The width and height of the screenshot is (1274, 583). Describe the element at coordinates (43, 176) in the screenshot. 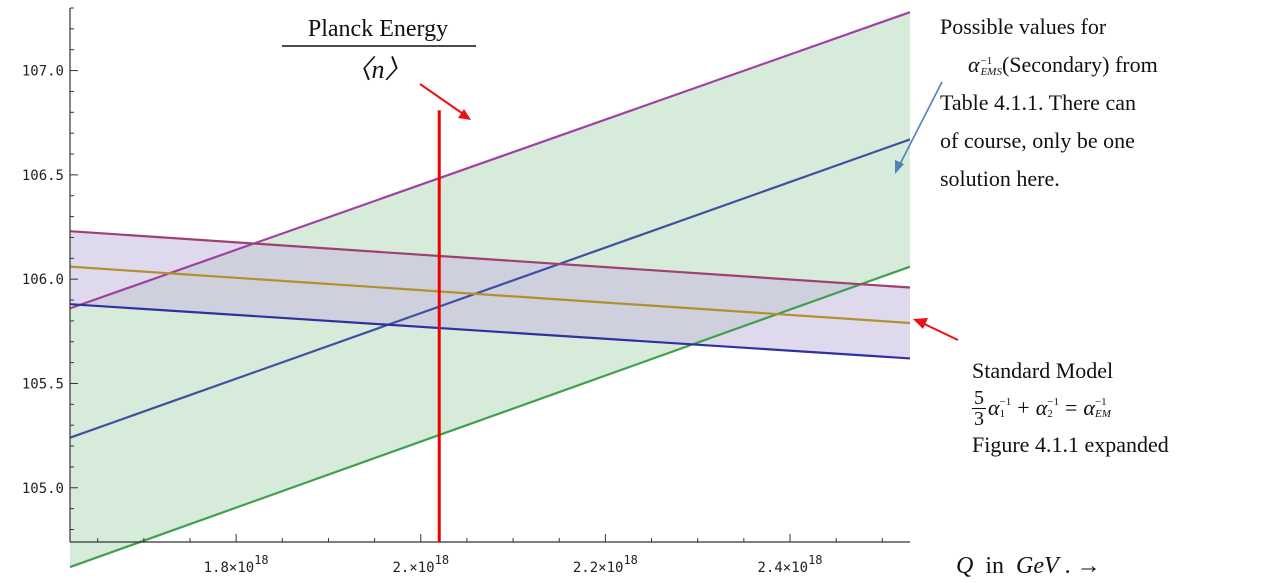

I see `y-tick-label: 106.5` at that location.